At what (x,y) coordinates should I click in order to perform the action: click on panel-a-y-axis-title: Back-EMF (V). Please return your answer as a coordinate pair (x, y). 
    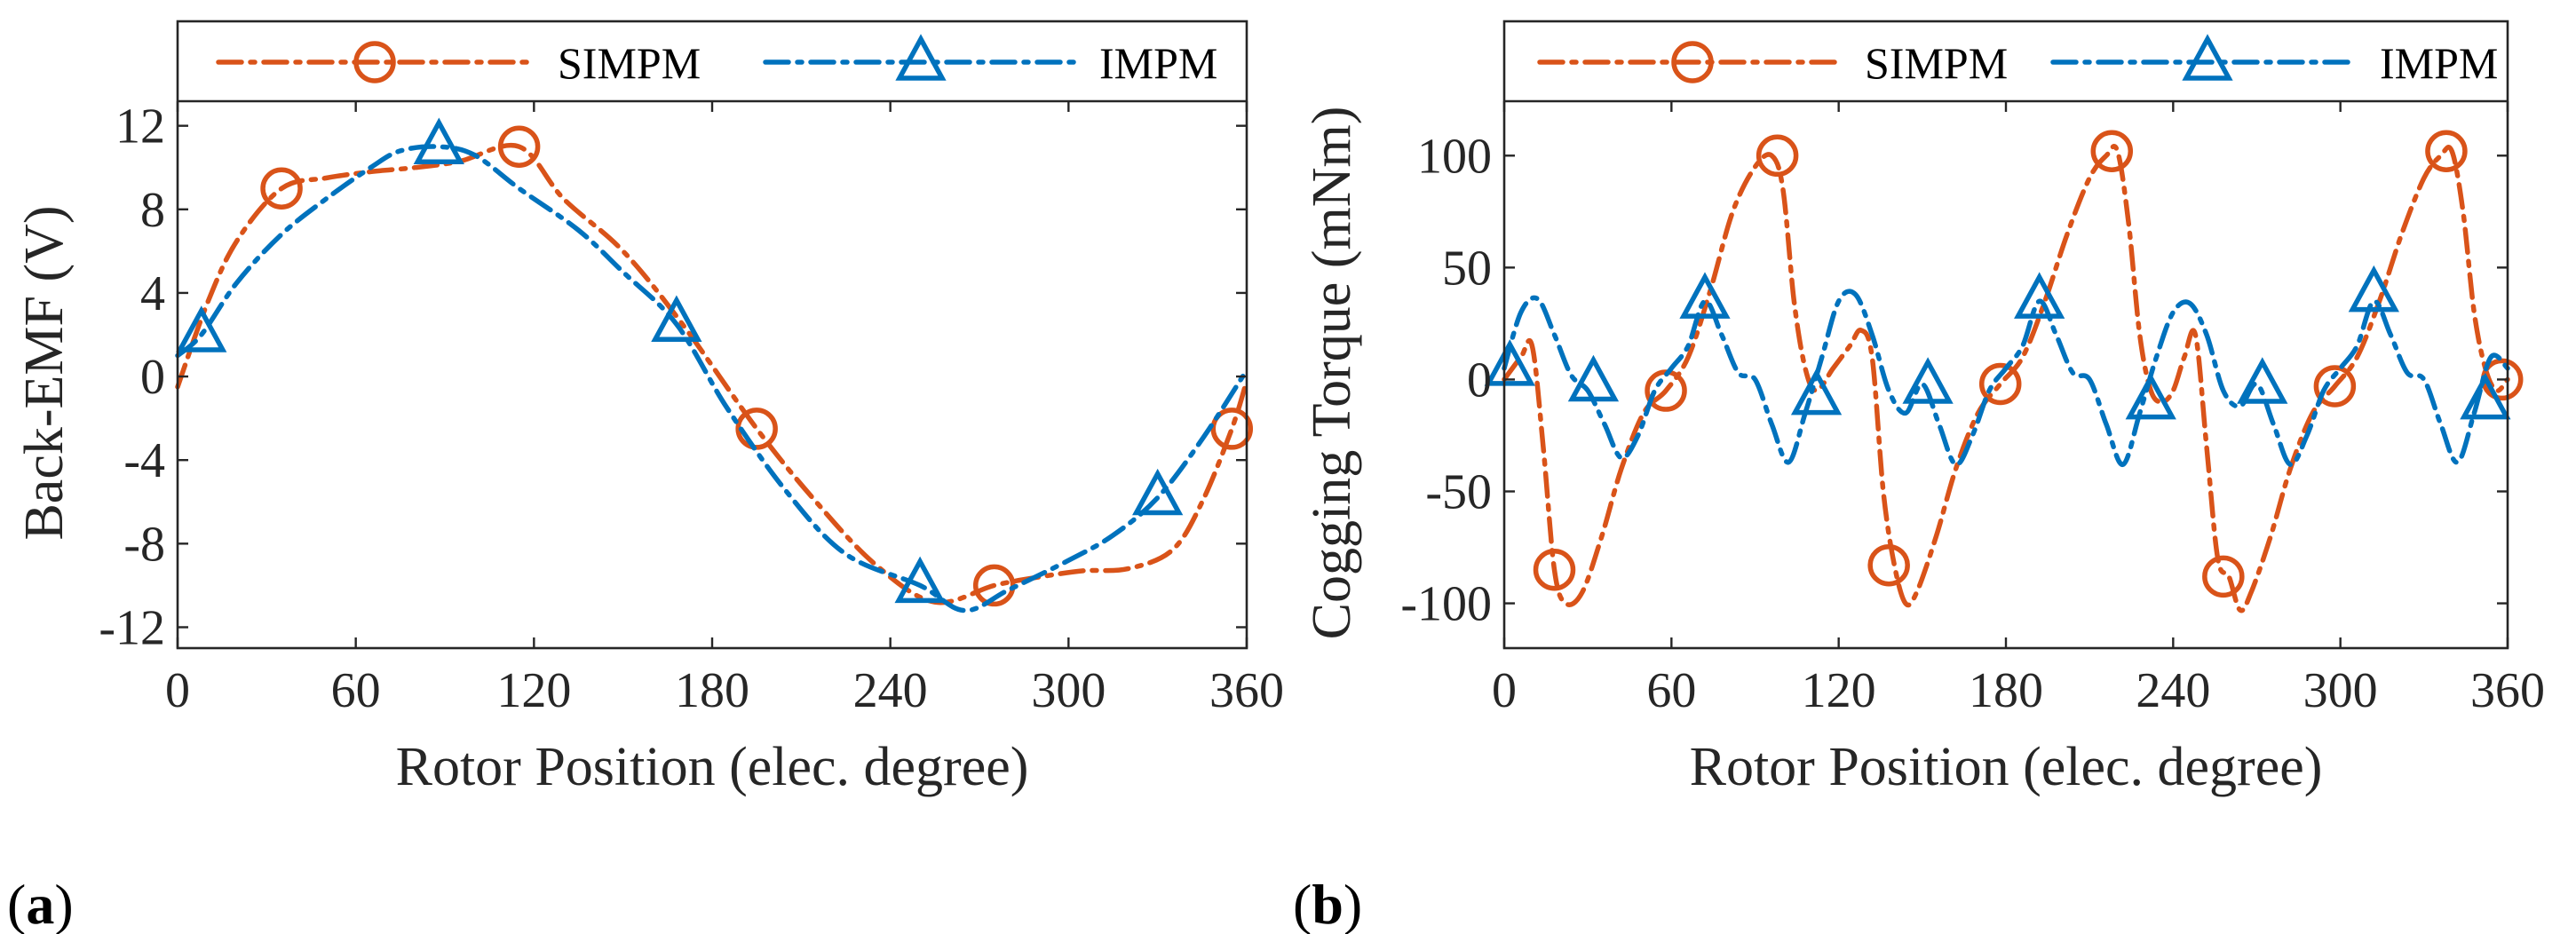
    Looking at the image, I should click on (45, 372).